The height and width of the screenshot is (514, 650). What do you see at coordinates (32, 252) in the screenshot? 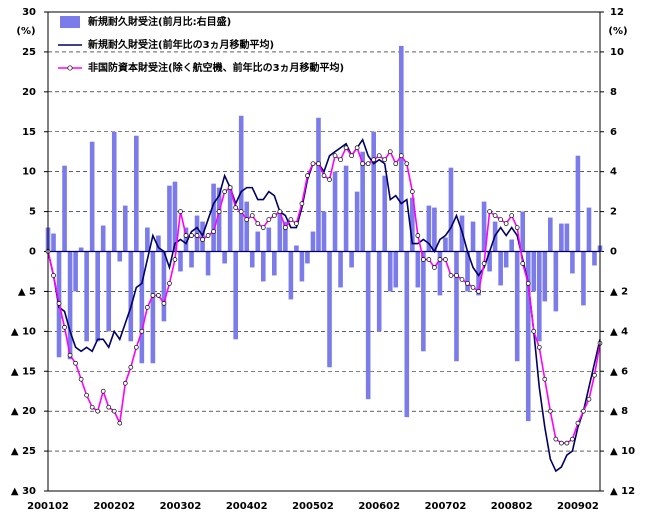
I see `y-tick-label: 0` at bounding box center [32, 252].